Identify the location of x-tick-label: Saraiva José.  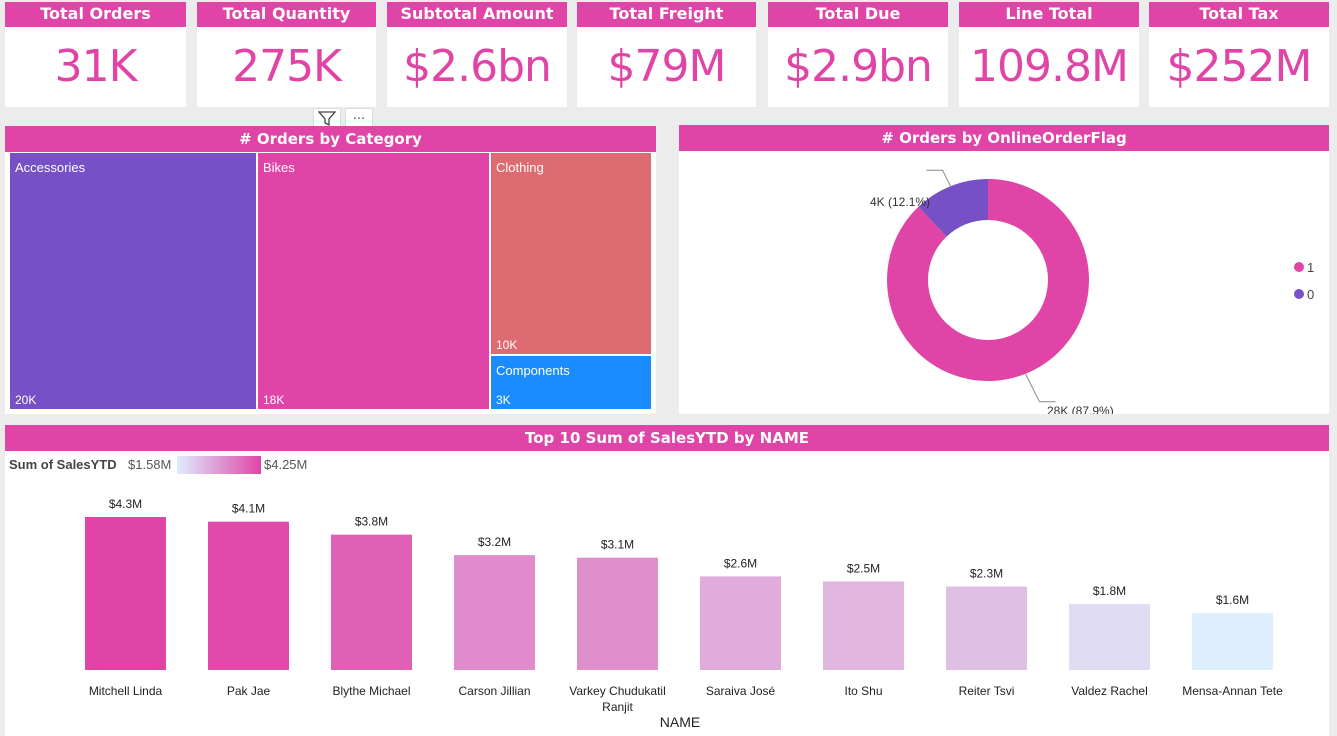
(741, 691).